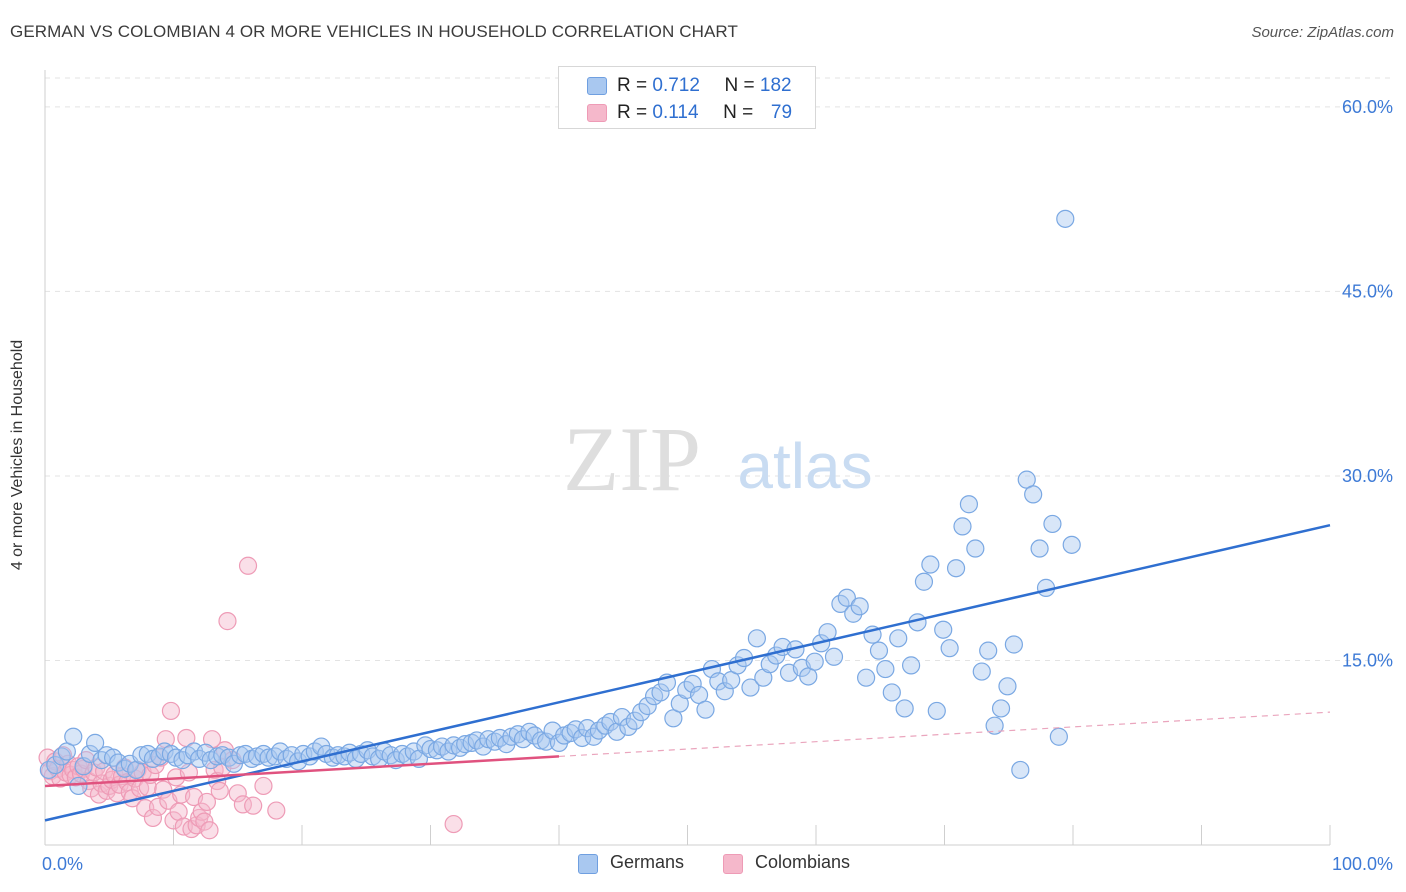  Describe the element at coordinates (775, 85) in the screenshot. I see `n-value: 182` at that location.